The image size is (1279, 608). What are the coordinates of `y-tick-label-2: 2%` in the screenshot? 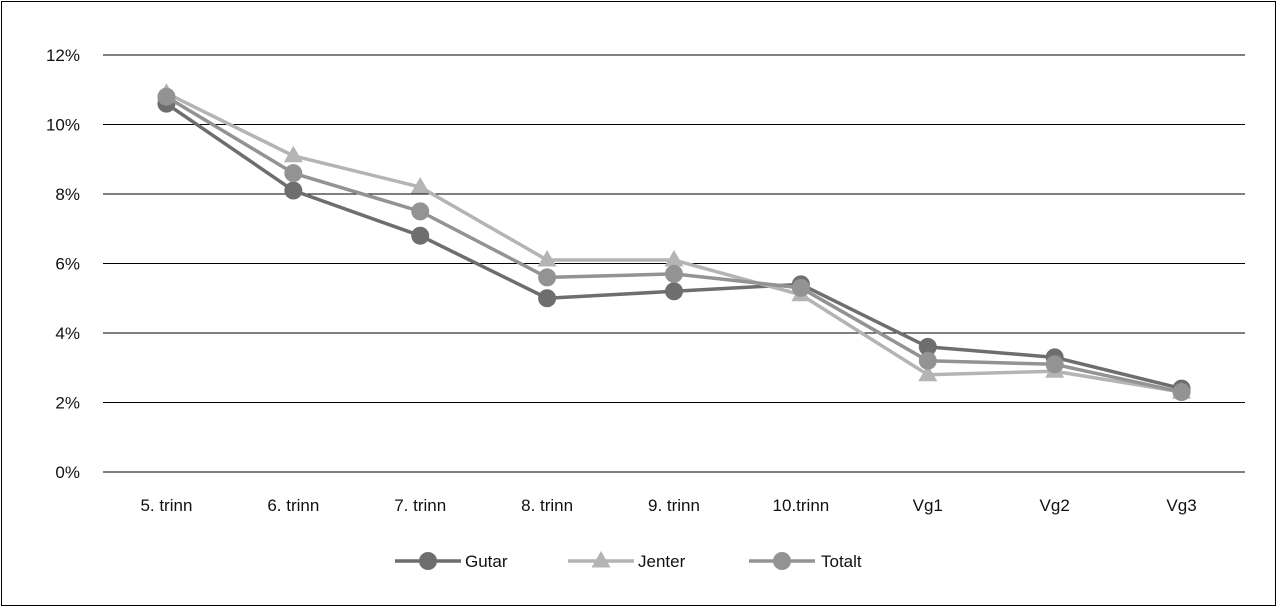 It's located at (67, 403).